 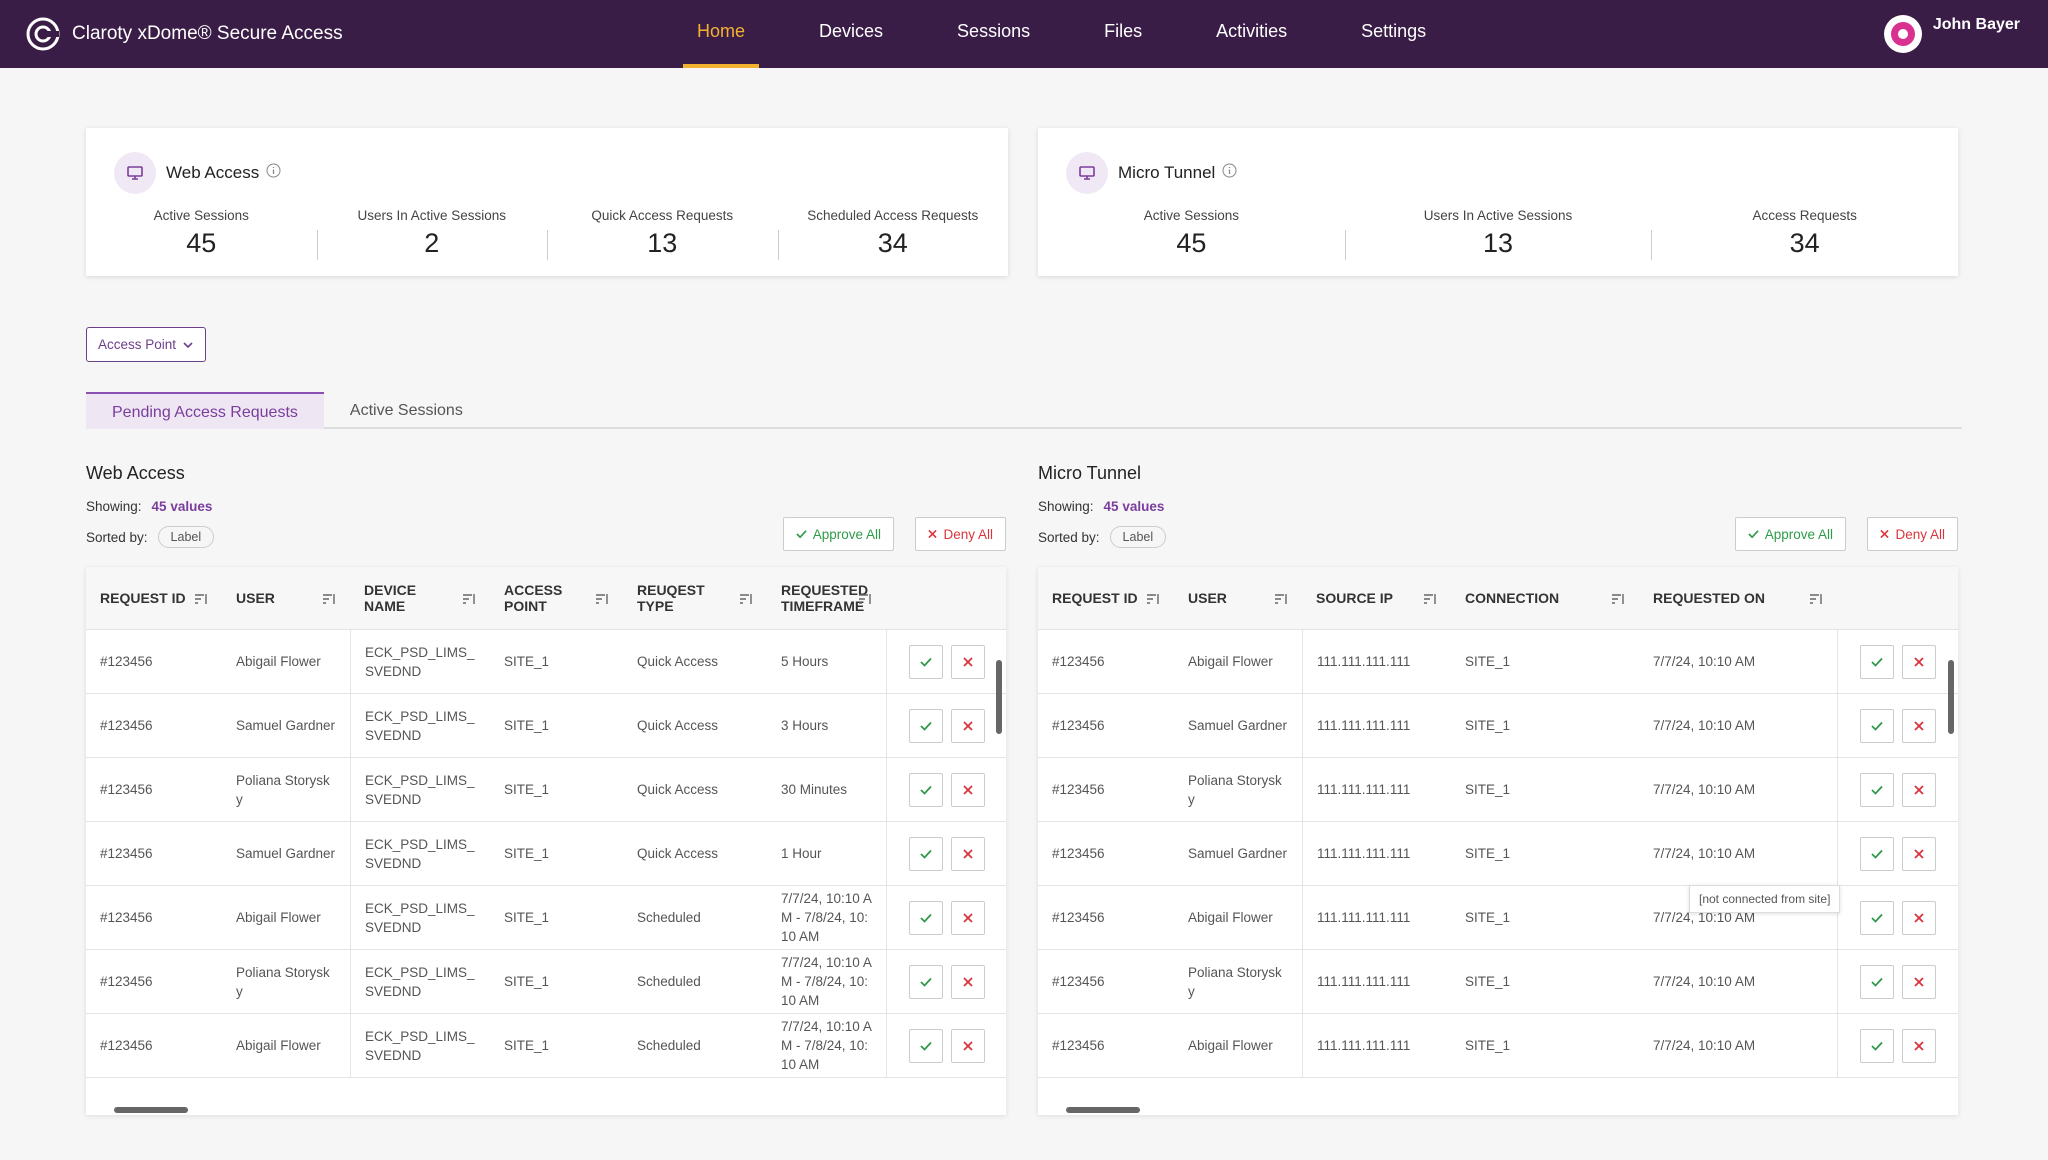 What do you see at coordinates (406, 410) in the screenshot?
I see `tab: Active Sessions` at bounding box center [406, 410].